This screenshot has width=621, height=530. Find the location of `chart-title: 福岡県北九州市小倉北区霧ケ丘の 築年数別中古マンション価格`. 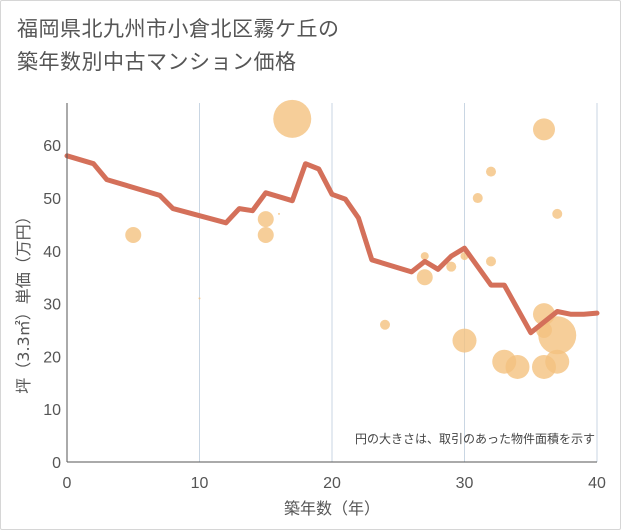

chart-title: 福岡県北九州市小倉北区霧ケ丘の 築年数別中古マンション価格 is located at coordinates (178, 46).